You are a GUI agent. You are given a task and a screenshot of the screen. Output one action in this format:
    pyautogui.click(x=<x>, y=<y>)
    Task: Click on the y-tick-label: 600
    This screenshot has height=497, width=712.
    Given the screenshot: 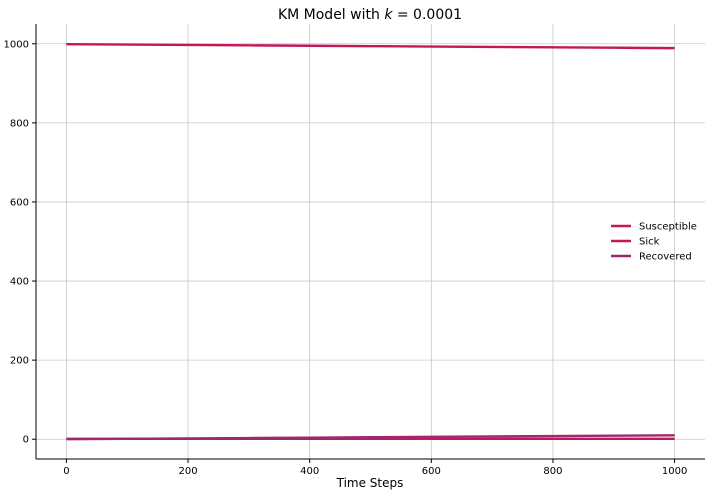 What is the action you would take?
    pyautogui.click(x=19, y=202)
    